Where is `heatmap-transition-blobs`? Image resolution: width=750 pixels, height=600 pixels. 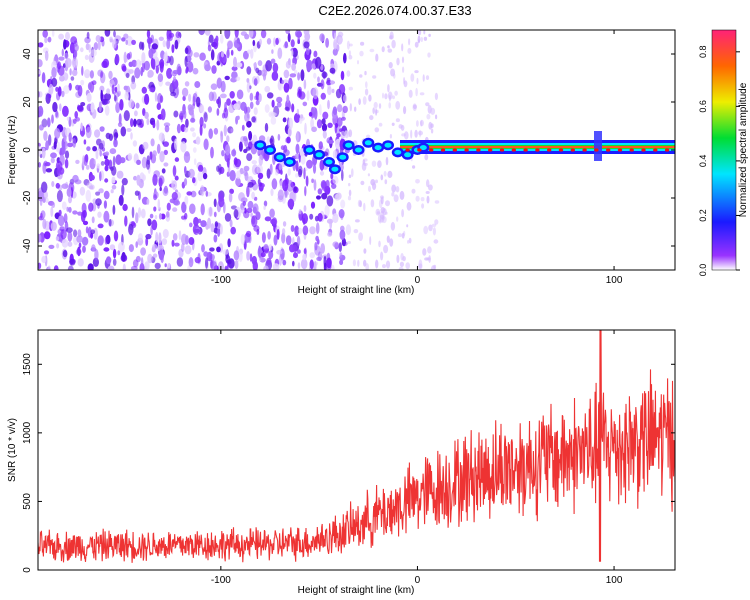
heatmap-transition-blobs is located at coordinates (462, 156).